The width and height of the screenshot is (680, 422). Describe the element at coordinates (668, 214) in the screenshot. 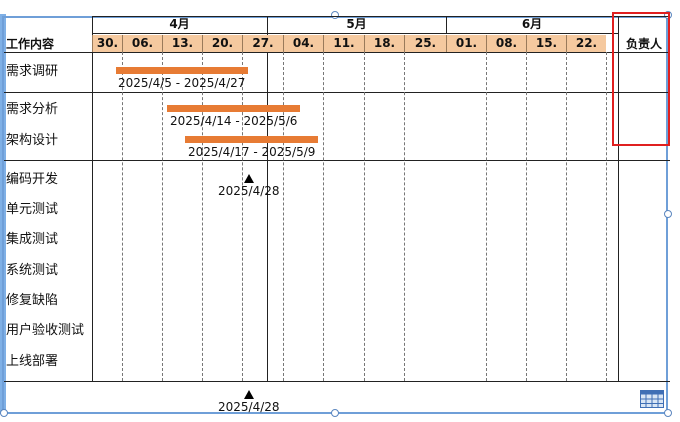

I see `resize-handle-right` at that location.